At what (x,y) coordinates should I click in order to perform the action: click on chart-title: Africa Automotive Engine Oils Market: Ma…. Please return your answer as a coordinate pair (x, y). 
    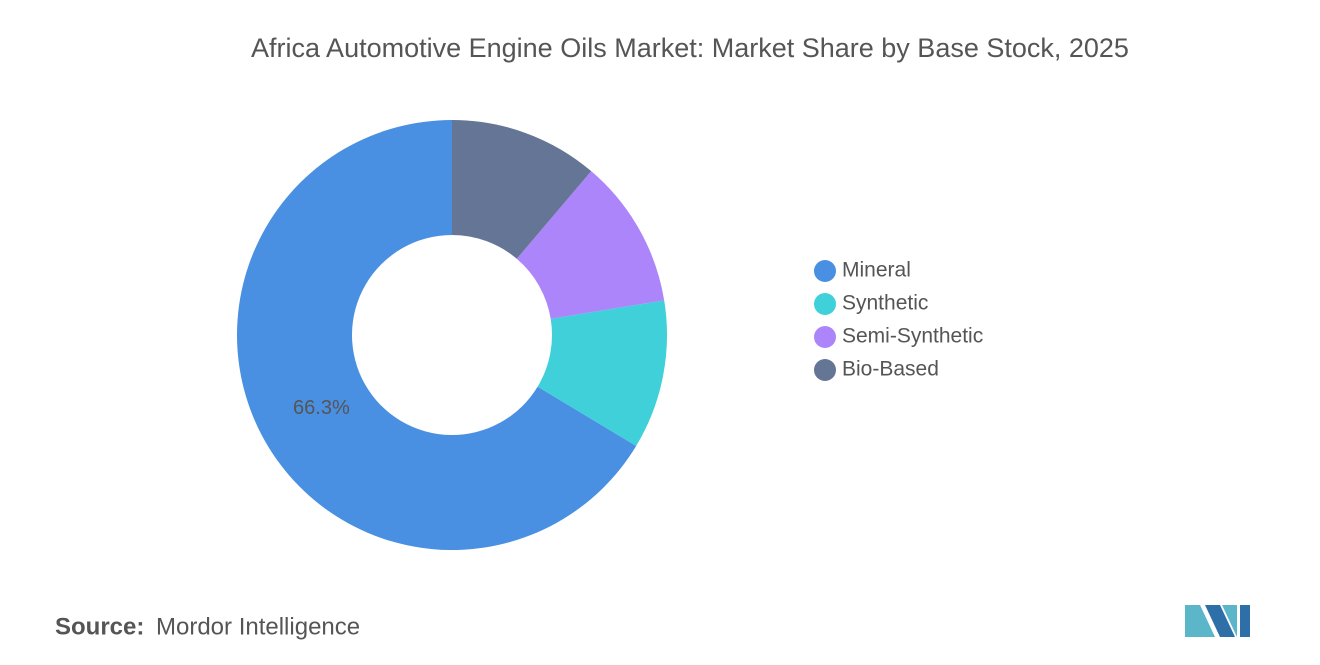
    Looking at the image, I should click on (690, 48).